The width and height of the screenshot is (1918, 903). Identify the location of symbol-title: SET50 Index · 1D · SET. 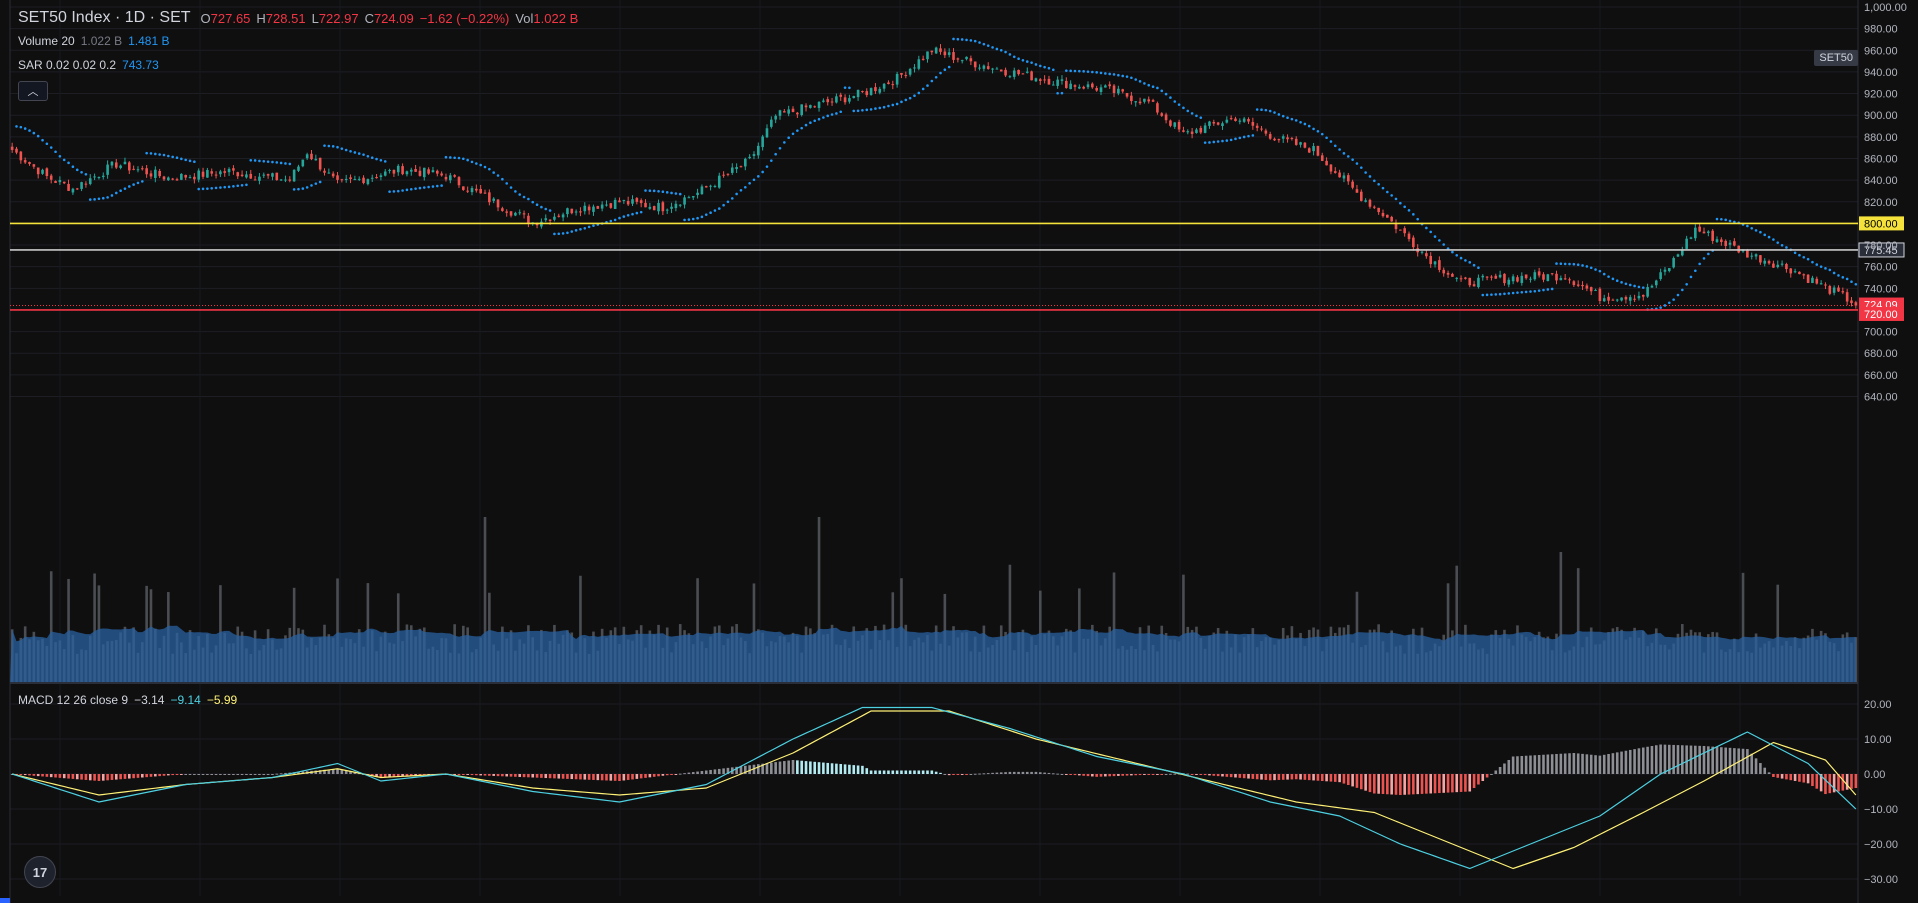
(104, 17).